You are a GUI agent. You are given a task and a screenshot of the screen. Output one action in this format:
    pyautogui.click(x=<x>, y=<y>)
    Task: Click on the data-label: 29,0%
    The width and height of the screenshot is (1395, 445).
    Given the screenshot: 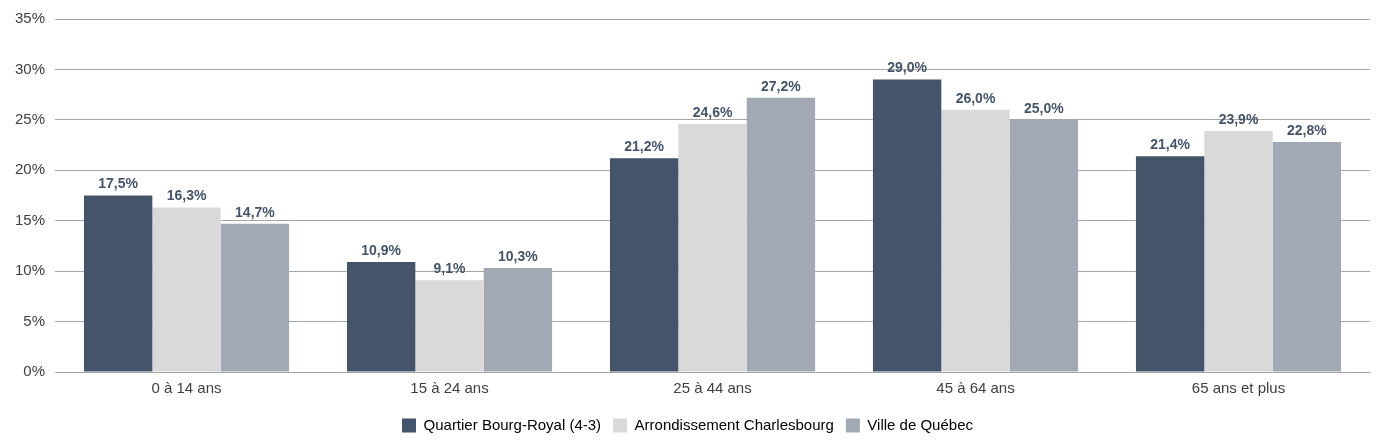 What is the action you would take?
    pyautogui.click(x=907, y=67)
    